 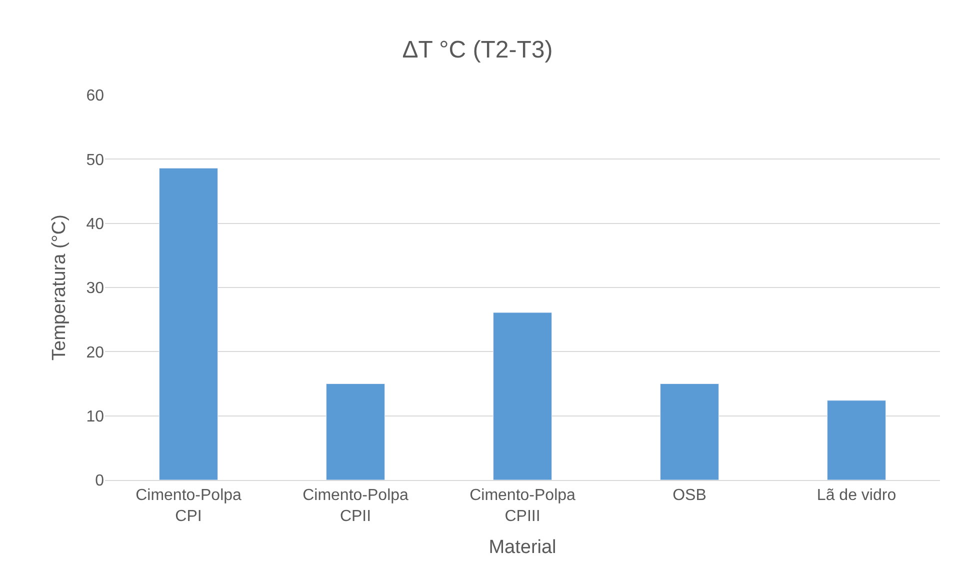 I want to click on y-tick-label: 60, so click(x=95, y=96).